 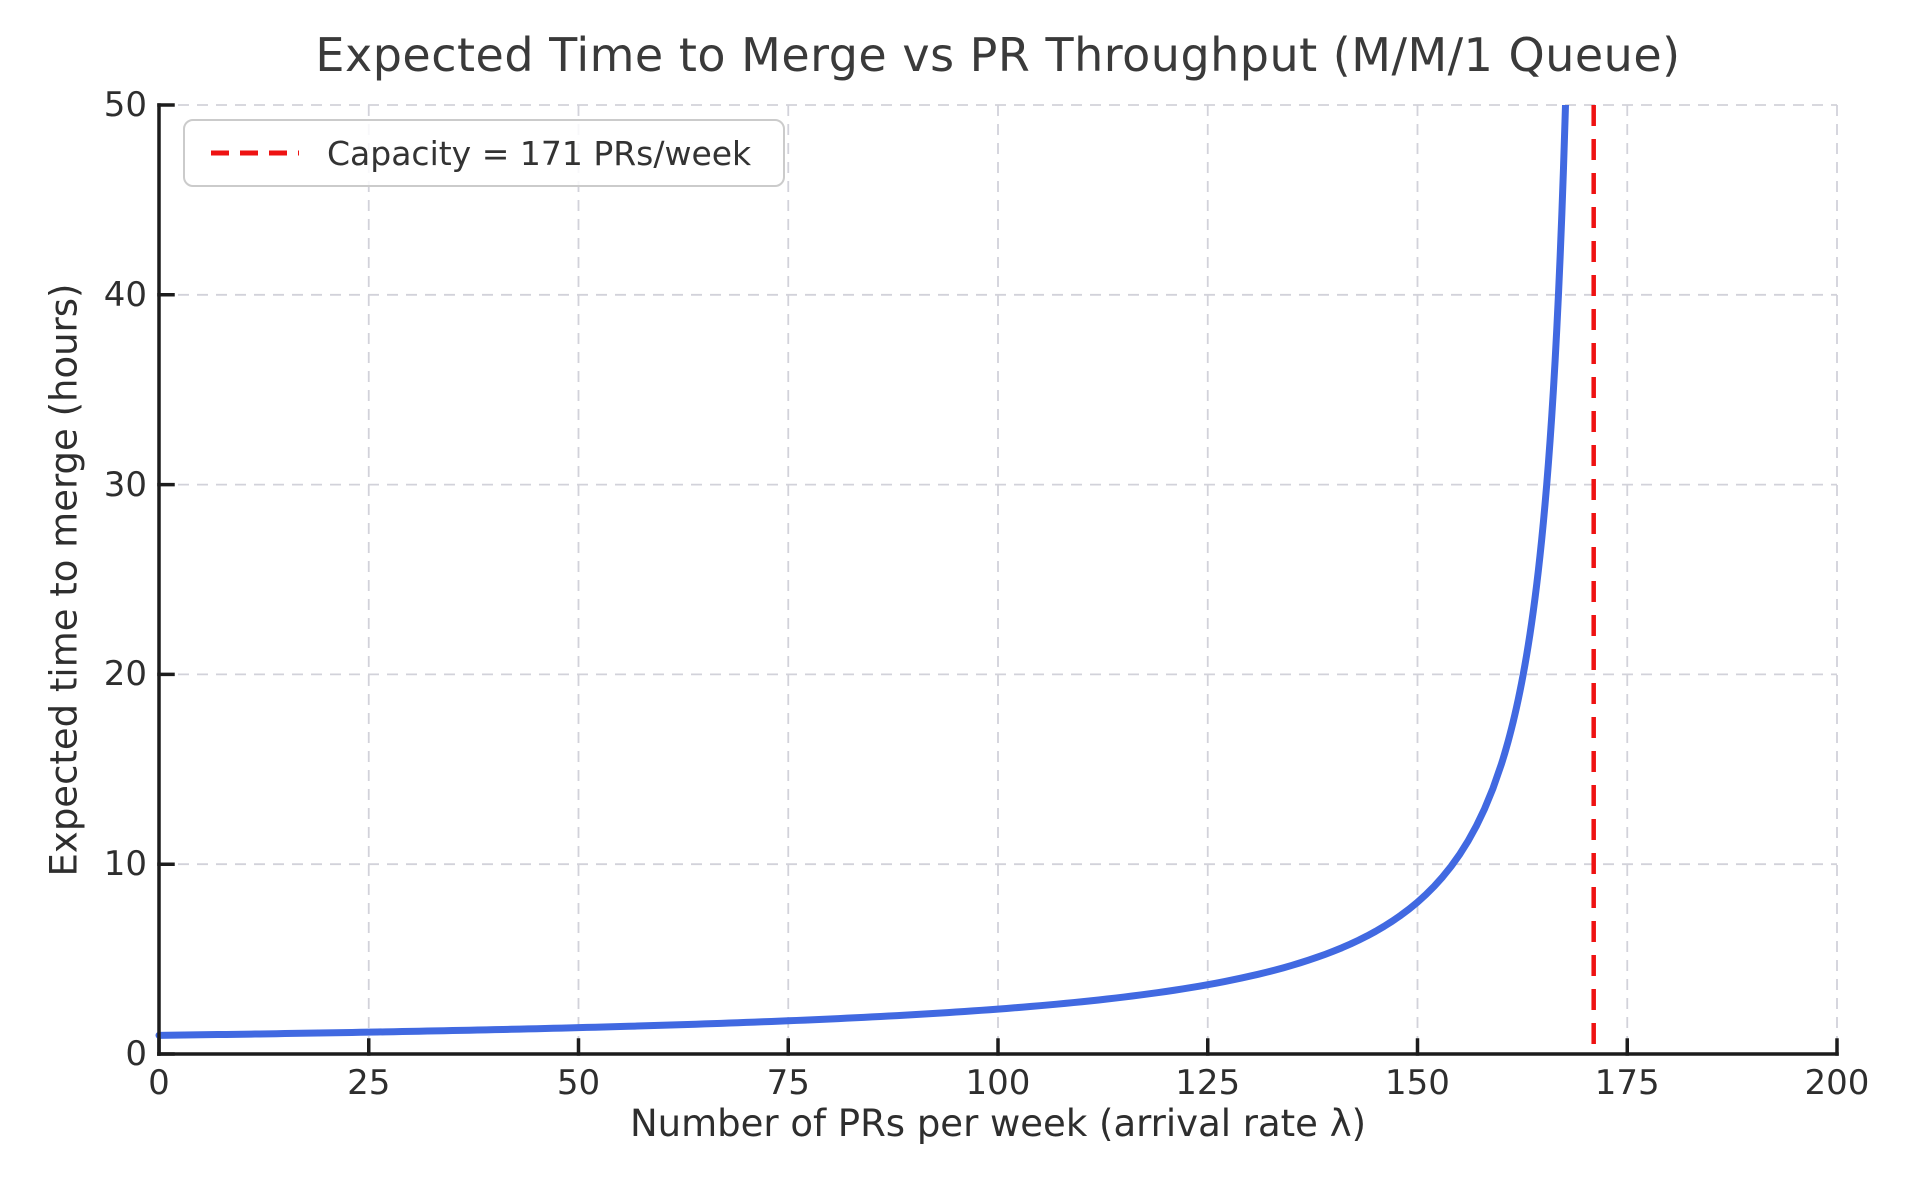 I want to click on x-tick-label-0: 0, so click(x=159, y=1083).